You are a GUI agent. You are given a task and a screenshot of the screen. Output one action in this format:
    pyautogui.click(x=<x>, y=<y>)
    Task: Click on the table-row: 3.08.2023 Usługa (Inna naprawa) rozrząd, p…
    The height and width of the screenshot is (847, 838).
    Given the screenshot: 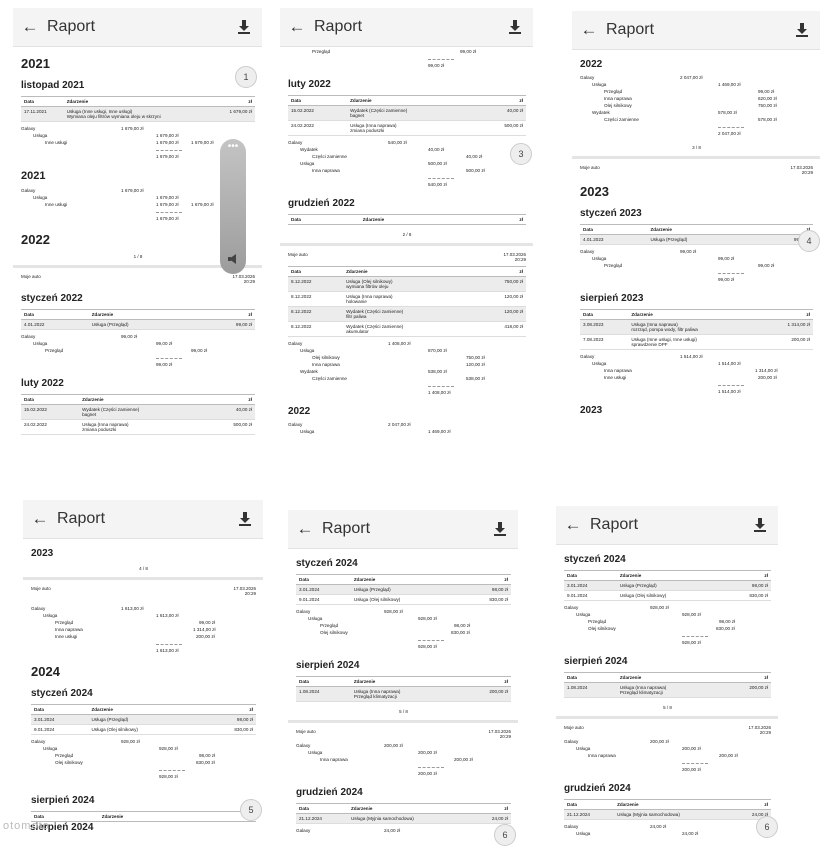 What is the action you would take?
    pyautogui.click(x=696, y=327)
    